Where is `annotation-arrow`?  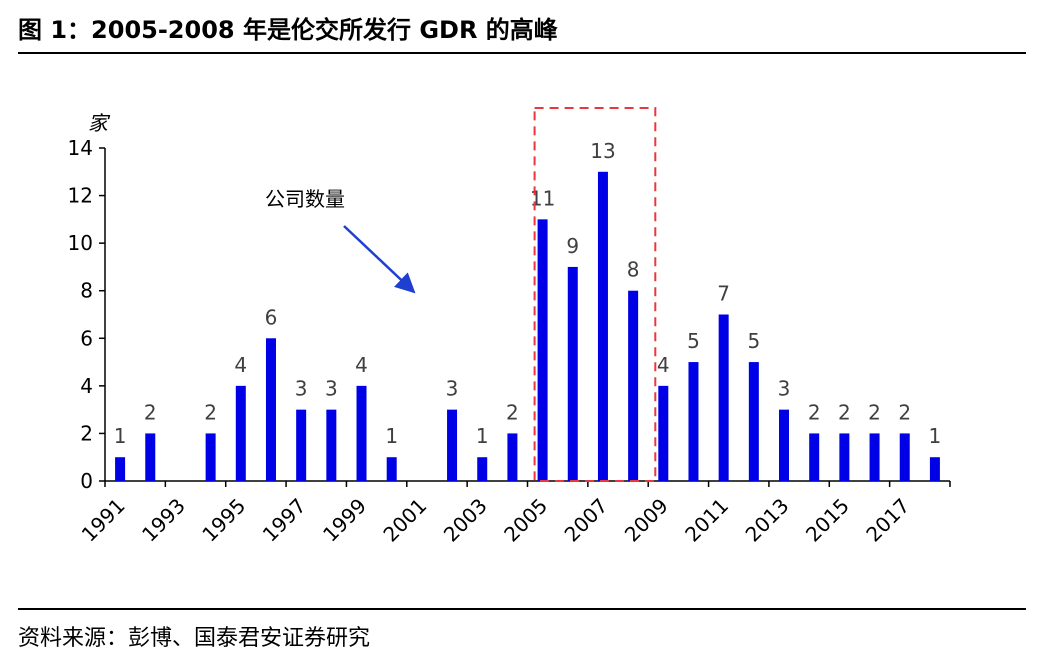
annotation-arrow is located at coordinates (379, 259).